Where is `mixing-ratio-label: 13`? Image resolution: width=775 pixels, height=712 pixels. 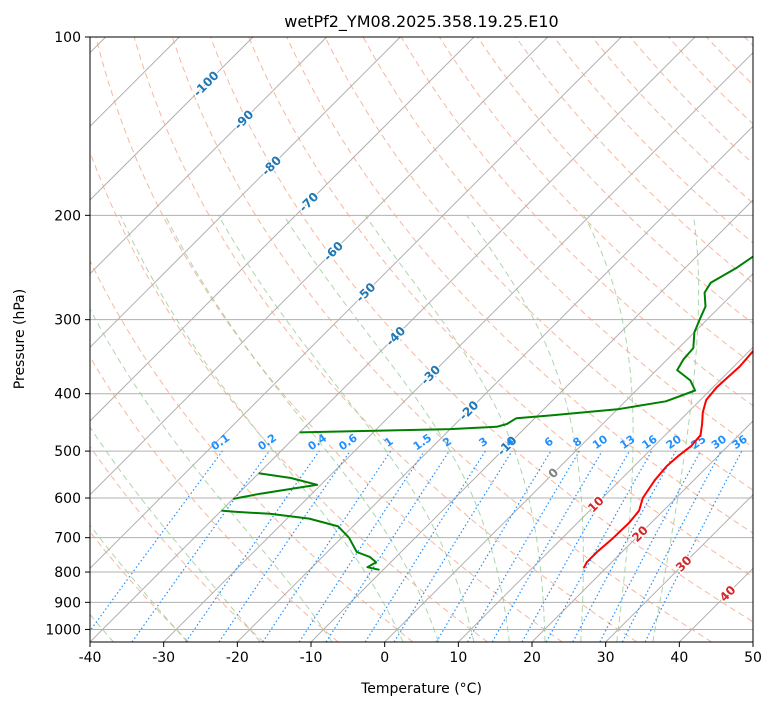
mixing-ratio-label: 13 is located at coordinates (627, 442).